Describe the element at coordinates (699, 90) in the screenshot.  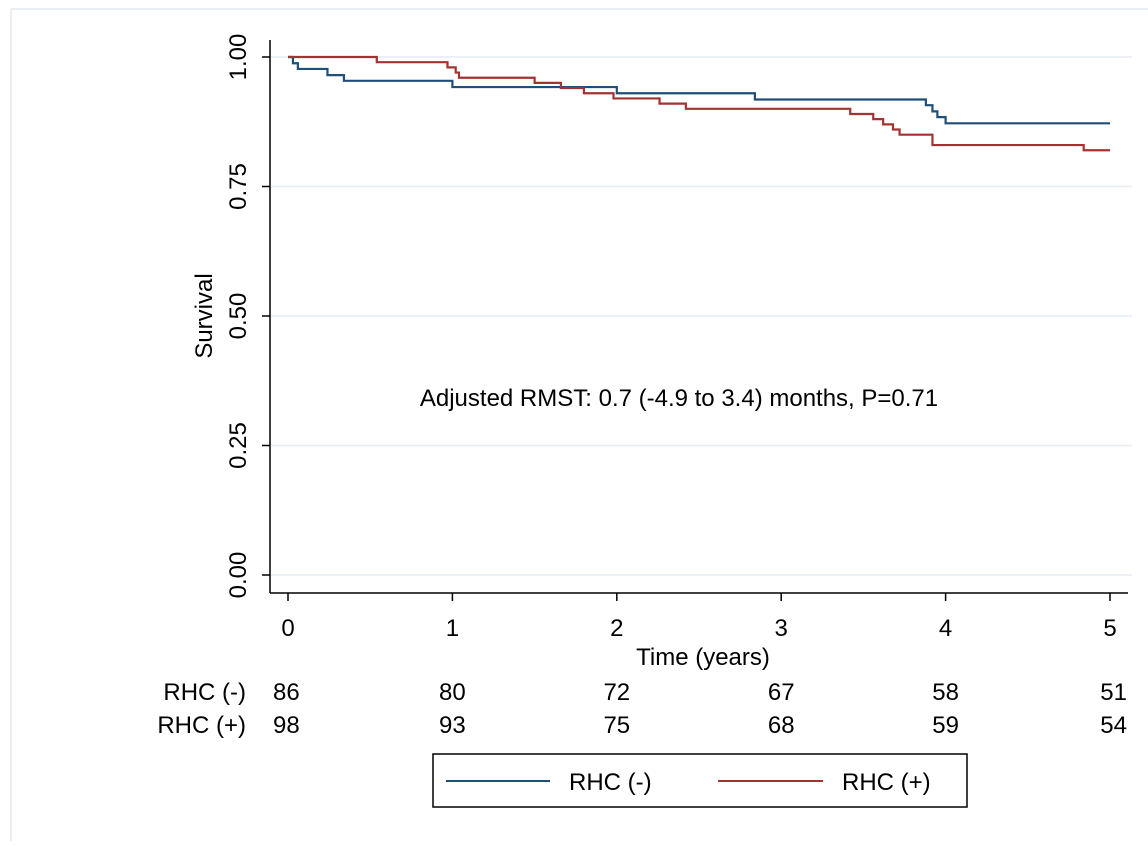
I see `survival-curve-rhc-minus` at that location.